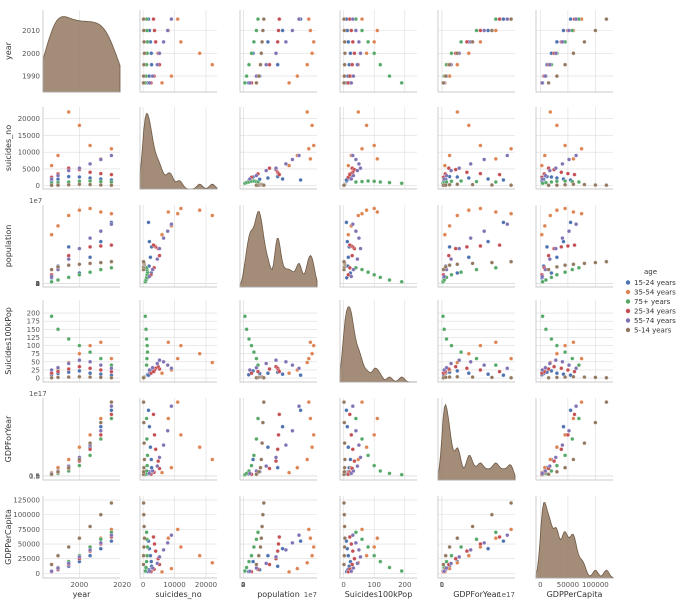 Image resolution: width=680 pixels, height=605 pixels. What do you see at coordinates (628, 292) in the screenshot?
I see `legend-marker` at bounding box center [628, 292].